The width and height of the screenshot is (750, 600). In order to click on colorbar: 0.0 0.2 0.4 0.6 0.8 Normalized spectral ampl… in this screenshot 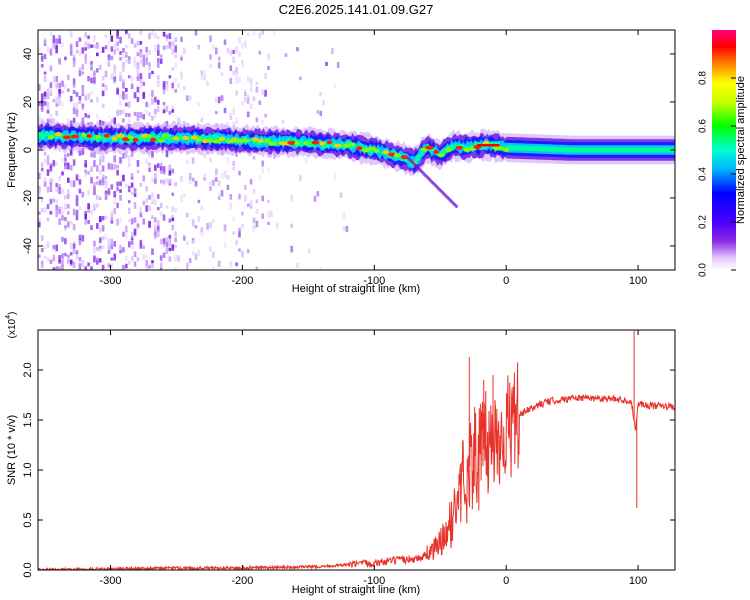, I will do `click(722, 153)`.